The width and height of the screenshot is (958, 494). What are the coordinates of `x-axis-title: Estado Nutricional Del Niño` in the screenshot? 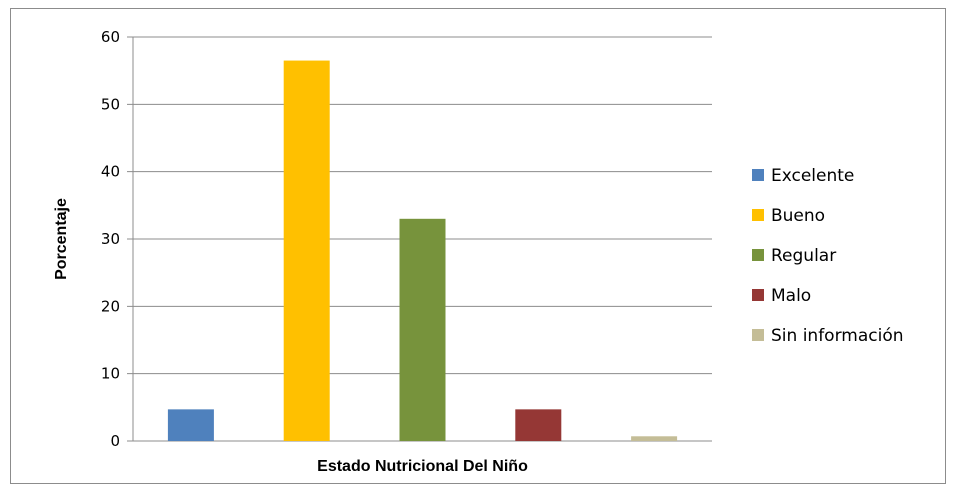 It's located at (422, 466).